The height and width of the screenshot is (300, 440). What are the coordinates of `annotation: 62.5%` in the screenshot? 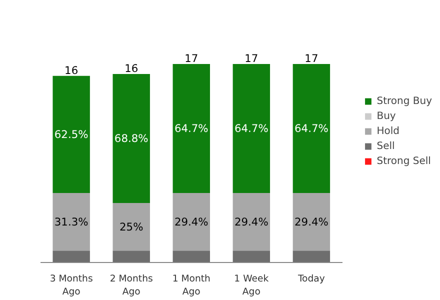 It's located at (71, 134).